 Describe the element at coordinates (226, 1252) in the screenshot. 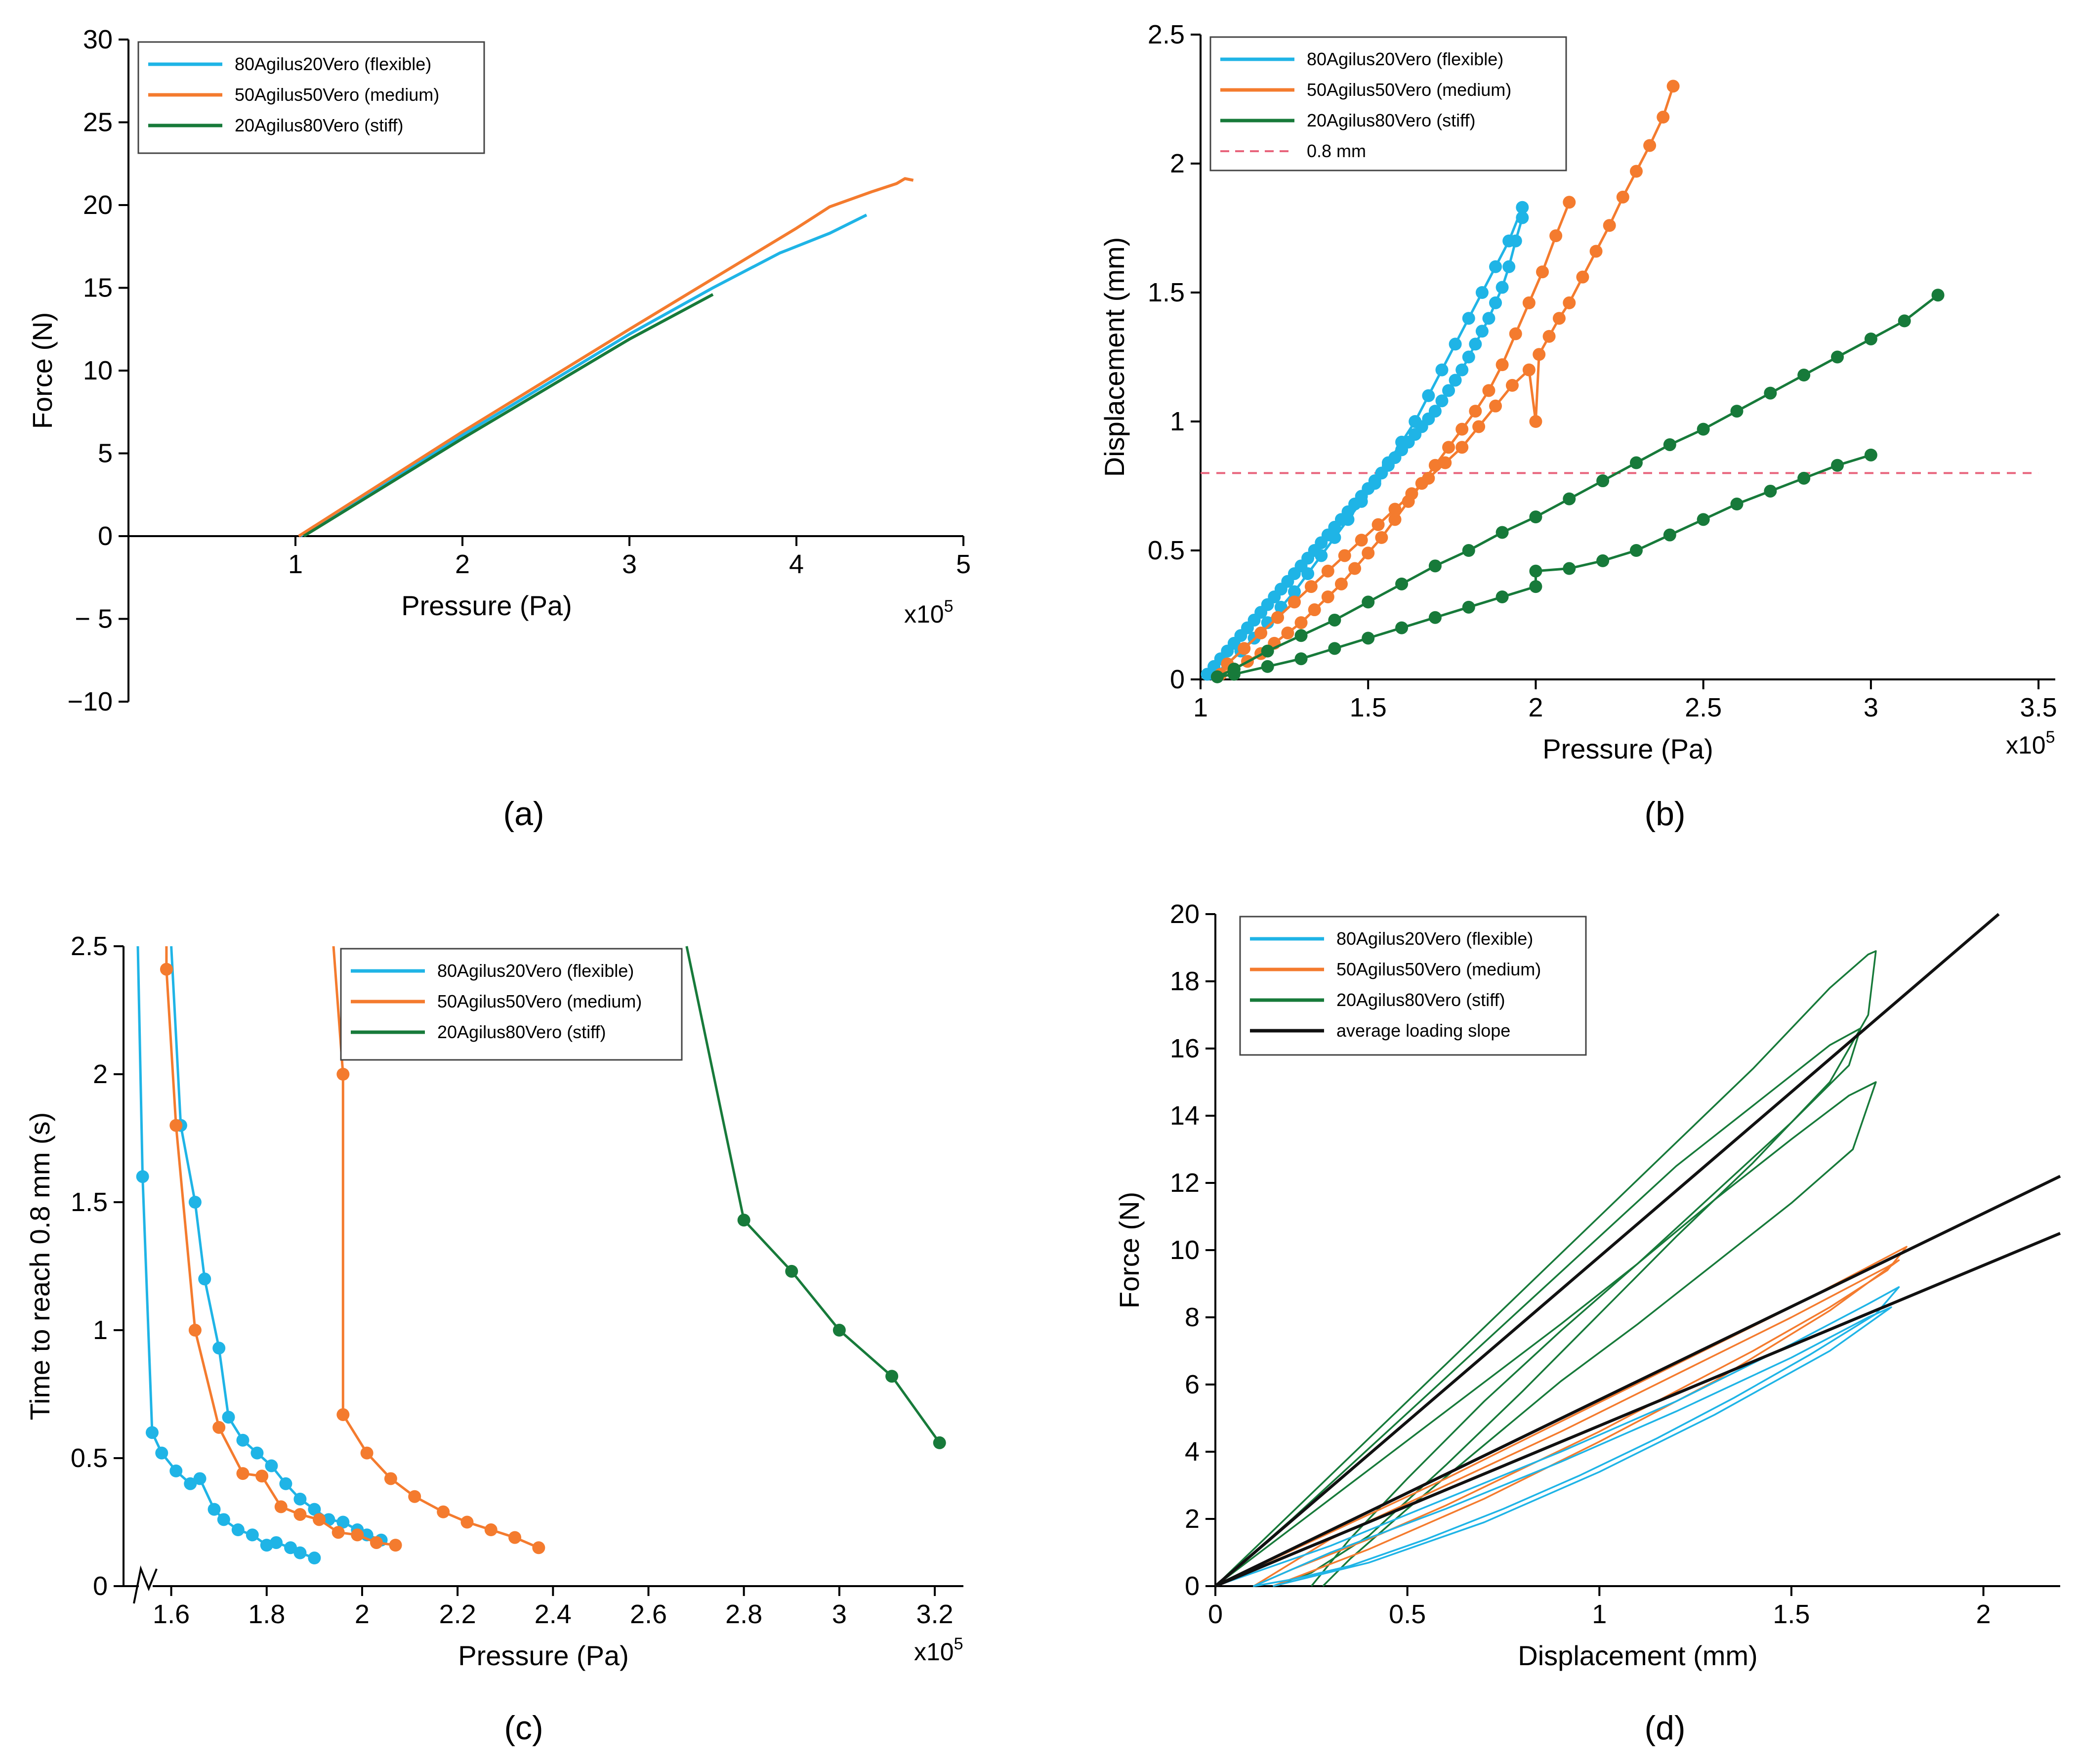

I see `series-line-flexible` at that location.